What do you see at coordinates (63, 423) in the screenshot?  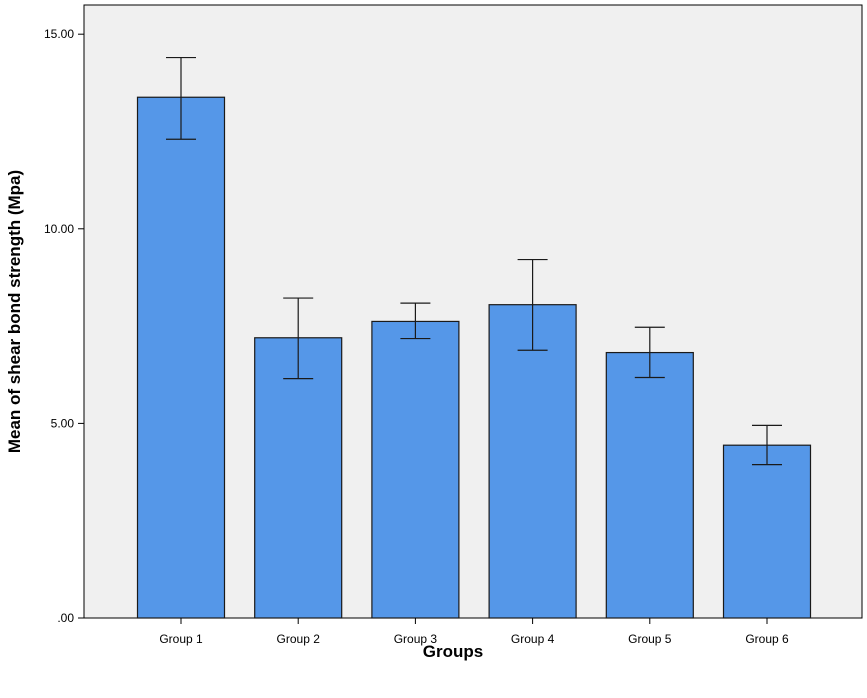 I see `y-tick-label: 5.00` at bounding box center [63, 423].